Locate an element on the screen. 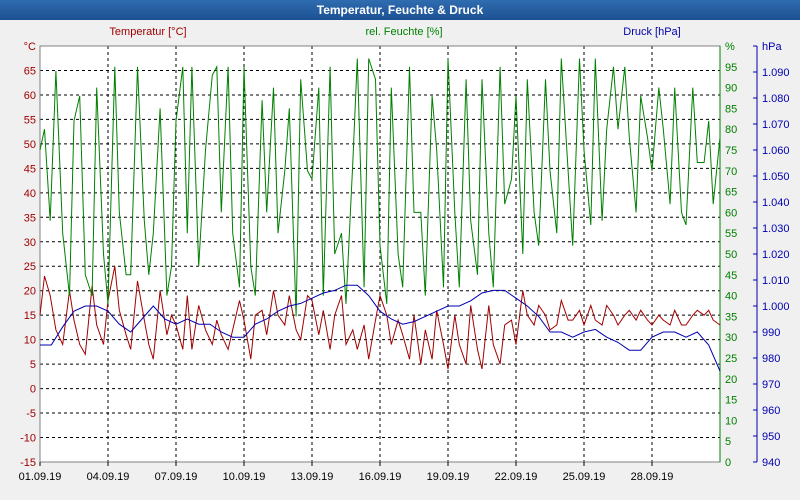  pressure-axis-label: Druck [hPa] is located at coordinates (651, 32).